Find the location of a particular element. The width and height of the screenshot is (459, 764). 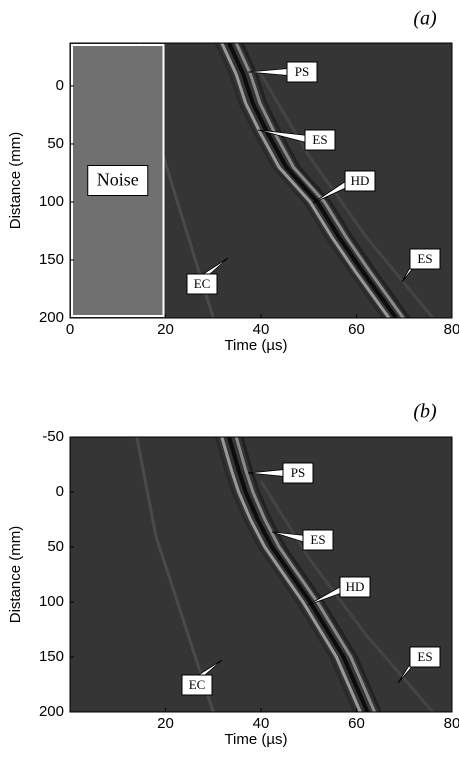

noise-label: Noise is located at coordinates (118, 180).